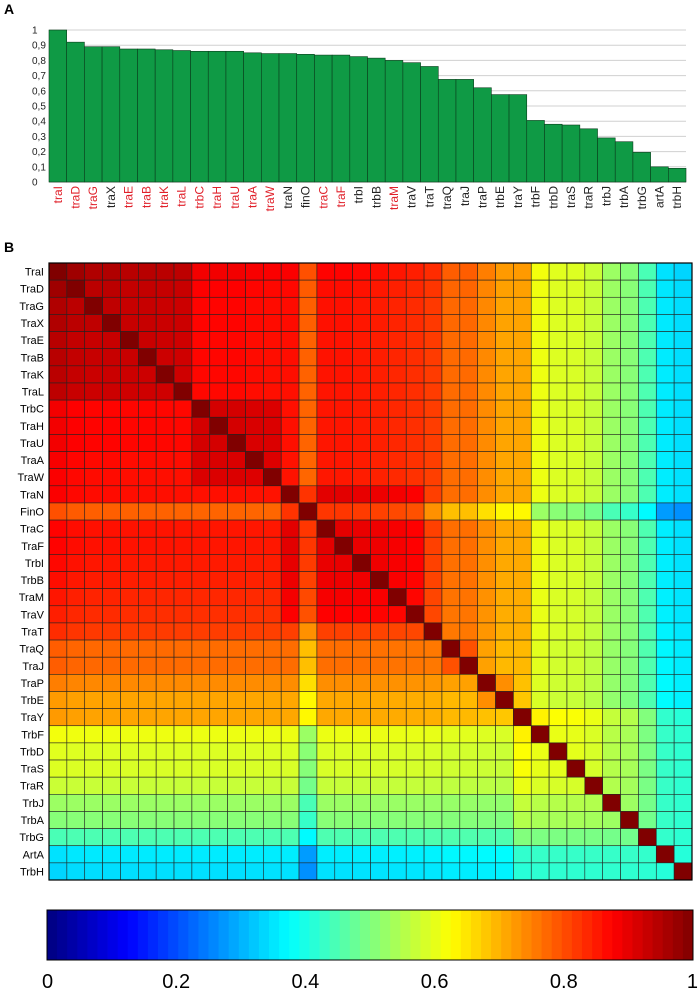  Describe the element at coordinates (677, 175) in the screenshot. I see `bar-trbH` at that location.